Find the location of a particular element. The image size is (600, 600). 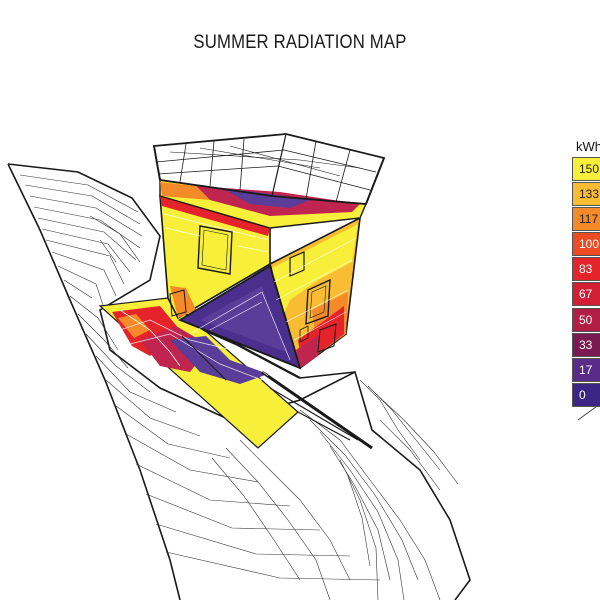

legend-label: 17 is located at coordinates (586, 369).